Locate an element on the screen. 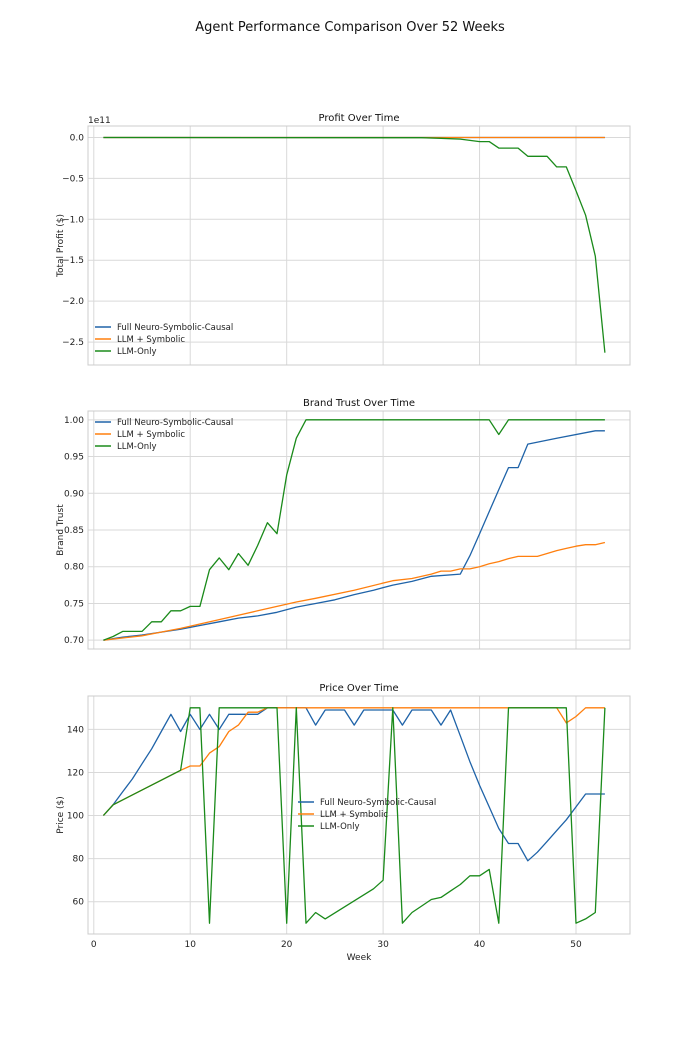  panel-title: Brand Trust Over Time is located at coordinates (359, 403).